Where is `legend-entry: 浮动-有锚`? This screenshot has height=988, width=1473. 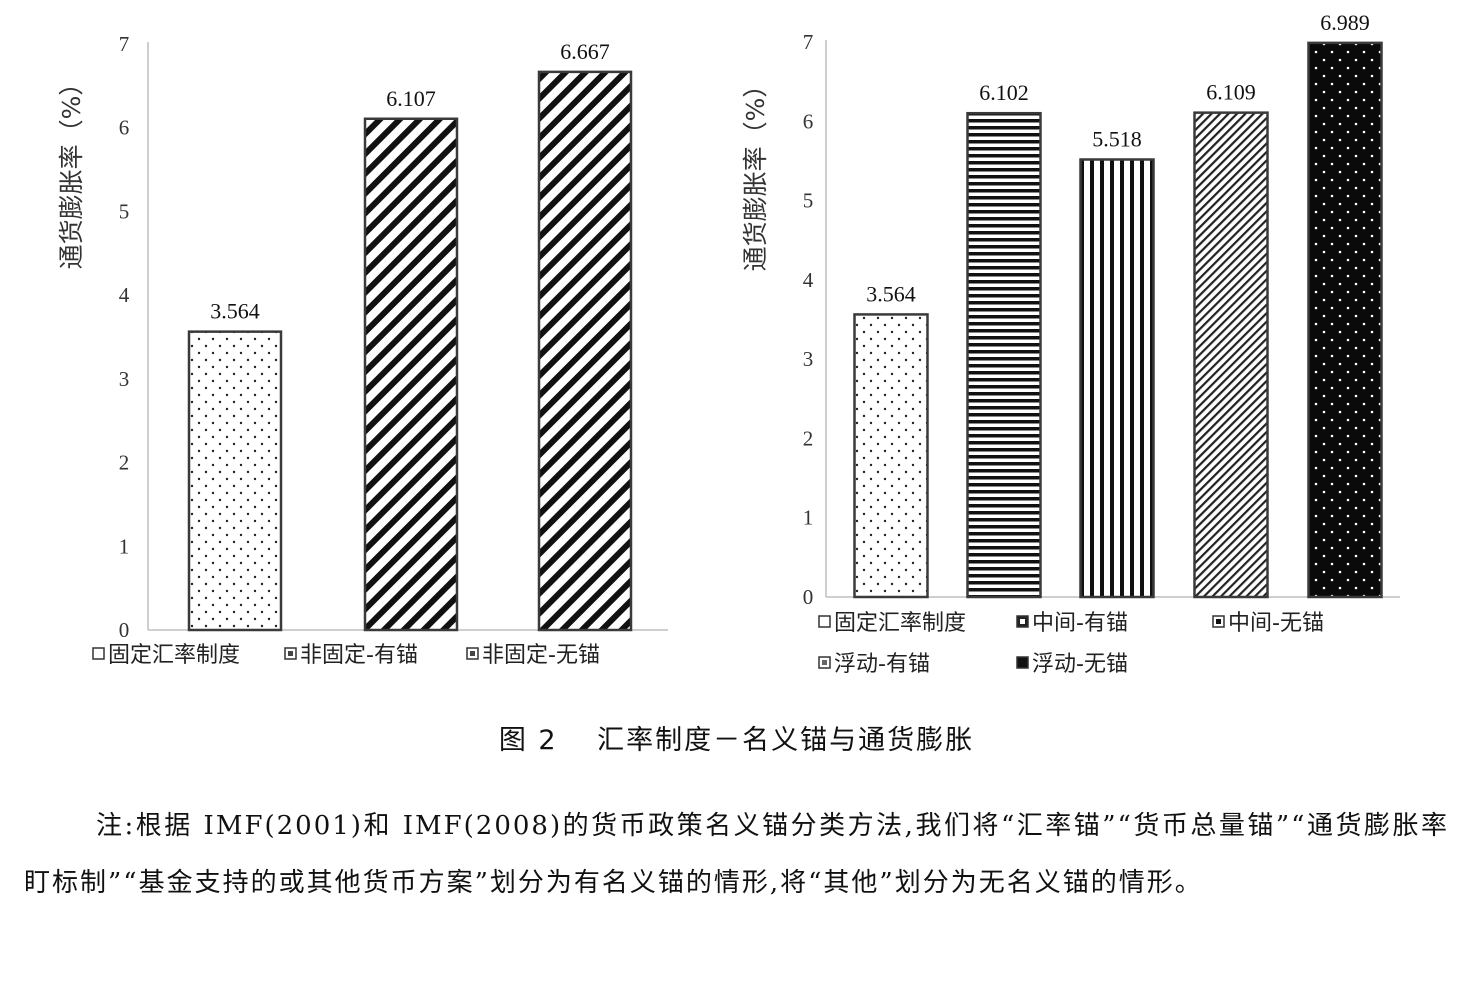
legend-entry: 浮动-有锚 is located at coordinates (882, 664).